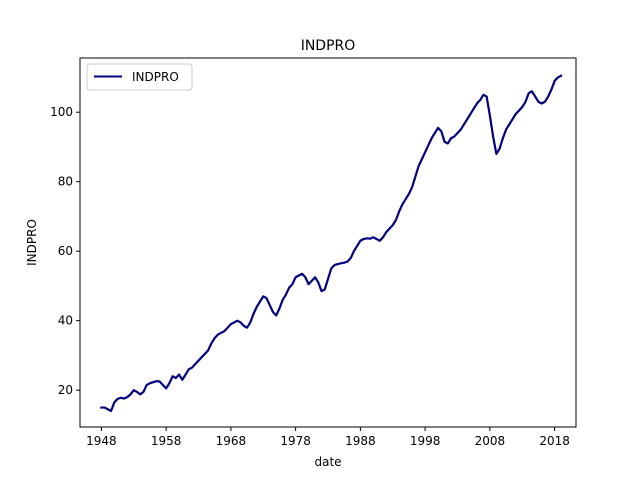 The image size is (640, 484). Describe the element at coordinates (166, 441) in the screenshot. I see `x-tick-label: 1958` at that location.